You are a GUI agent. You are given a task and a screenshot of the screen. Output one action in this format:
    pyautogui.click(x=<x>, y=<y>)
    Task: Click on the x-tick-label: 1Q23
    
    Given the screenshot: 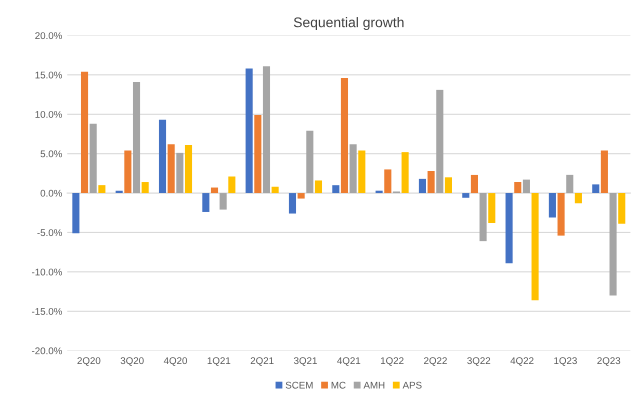 What is the action you would take?
    pyautogui.click(x=565, y=361)
    